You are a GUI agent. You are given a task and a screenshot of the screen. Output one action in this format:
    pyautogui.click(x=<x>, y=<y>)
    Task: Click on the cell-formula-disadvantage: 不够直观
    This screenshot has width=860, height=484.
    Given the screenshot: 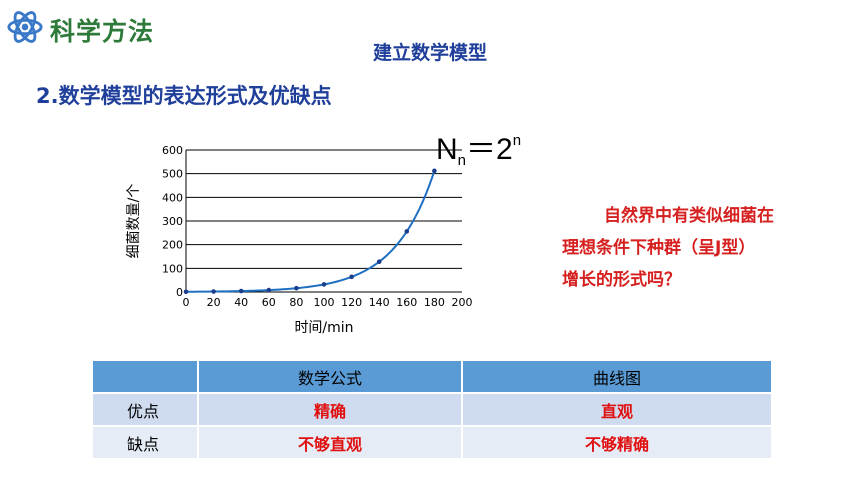 What is the action you would take?
    pyautogui.click(x=330, y=443)
    